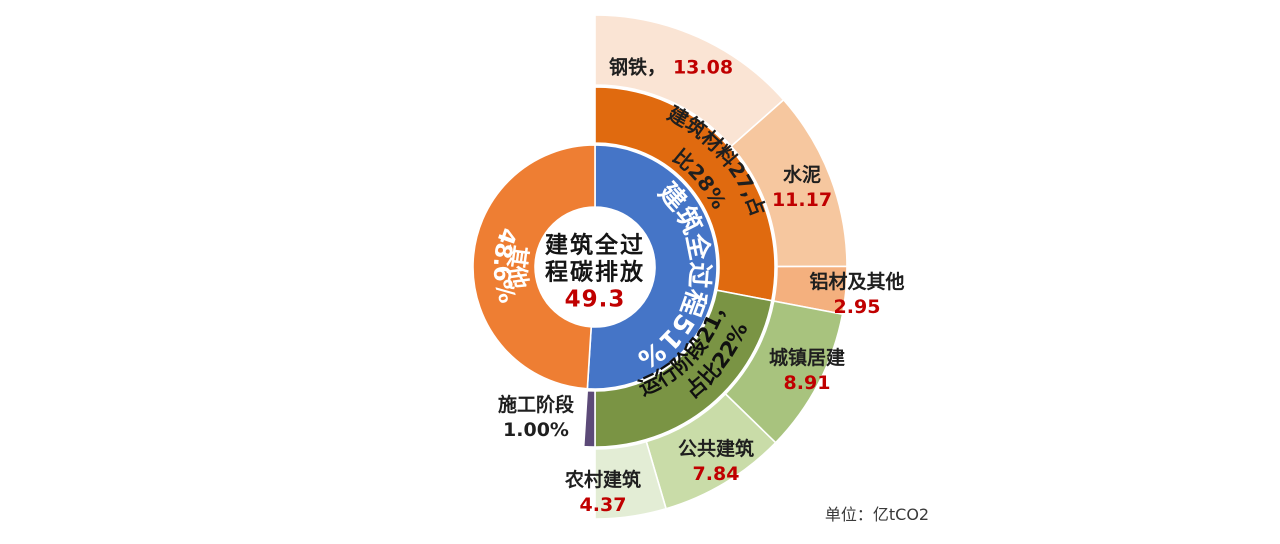  Describe the element at coordinates (652, 267) in the screenshot. I see `segment-whole-process` at that location.